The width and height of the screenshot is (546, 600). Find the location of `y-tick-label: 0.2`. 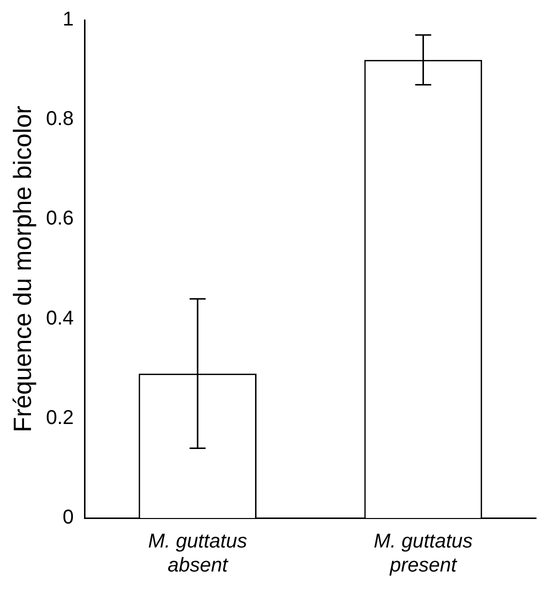

y-tick-label: 0.2 is located at coordinates (60, 417).